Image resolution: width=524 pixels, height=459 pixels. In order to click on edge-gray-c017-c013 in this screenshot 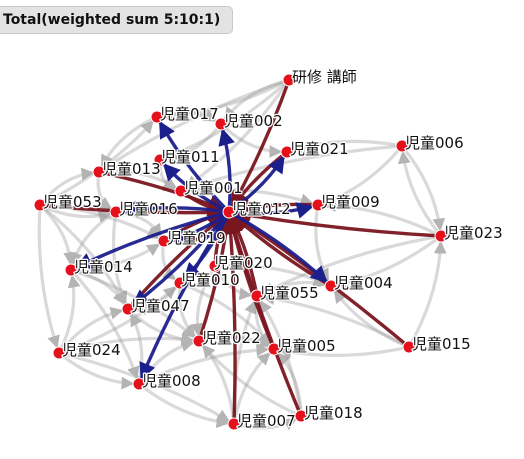, I will do `click(129, 142)`.